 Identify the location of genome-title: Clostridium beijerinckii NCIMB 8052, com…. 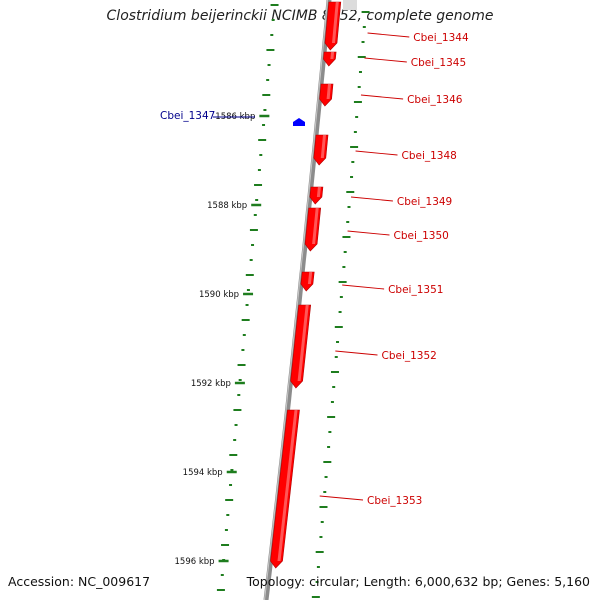
(300, 16).